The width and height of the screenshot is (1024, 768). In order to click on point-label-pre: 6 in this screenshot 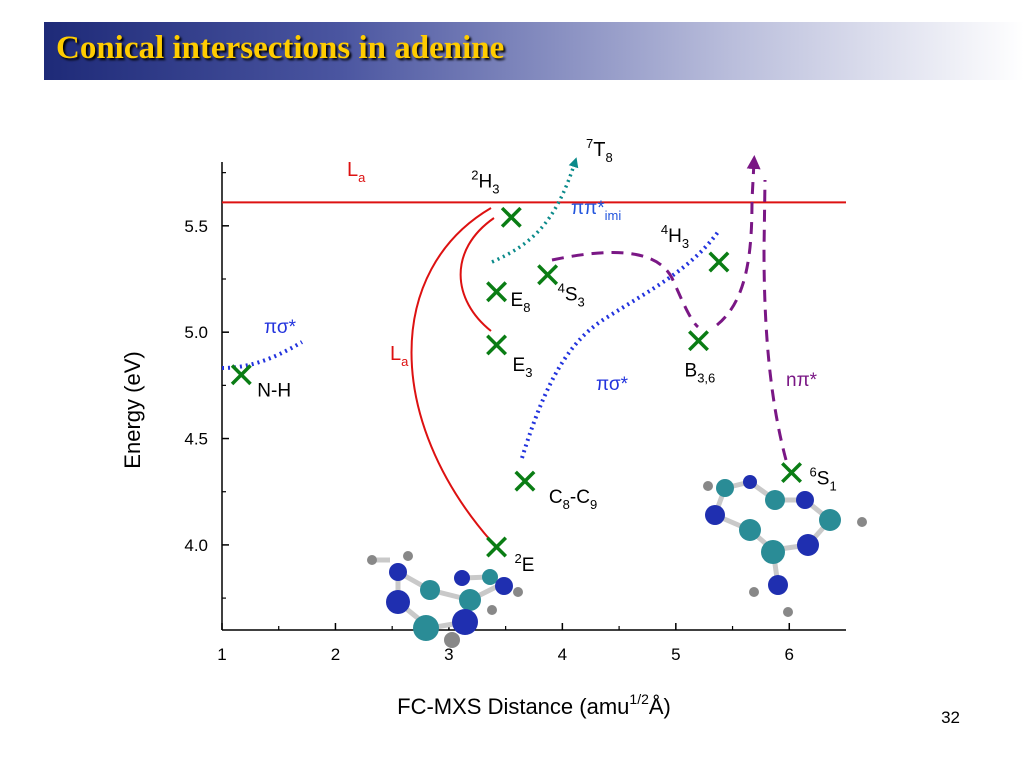, I will do `click(813, 472)`.